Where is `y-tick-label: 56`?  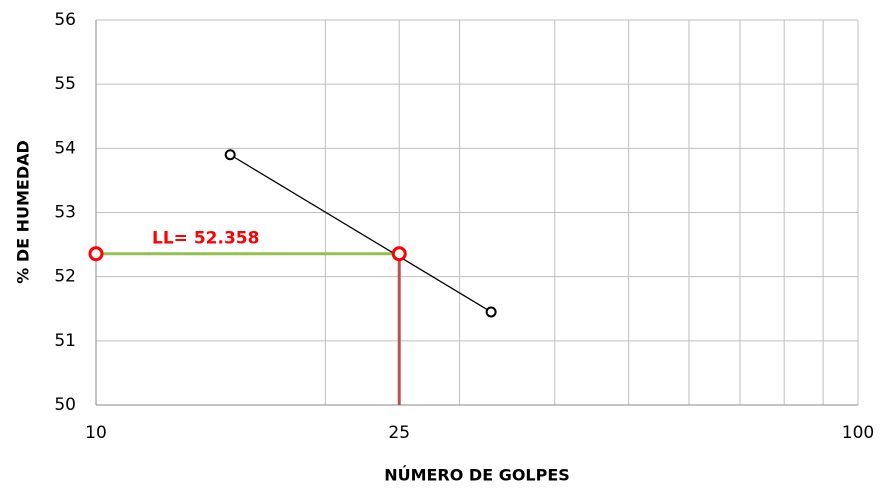 y-tick-label: 56 is located at coordinates (65, 20).